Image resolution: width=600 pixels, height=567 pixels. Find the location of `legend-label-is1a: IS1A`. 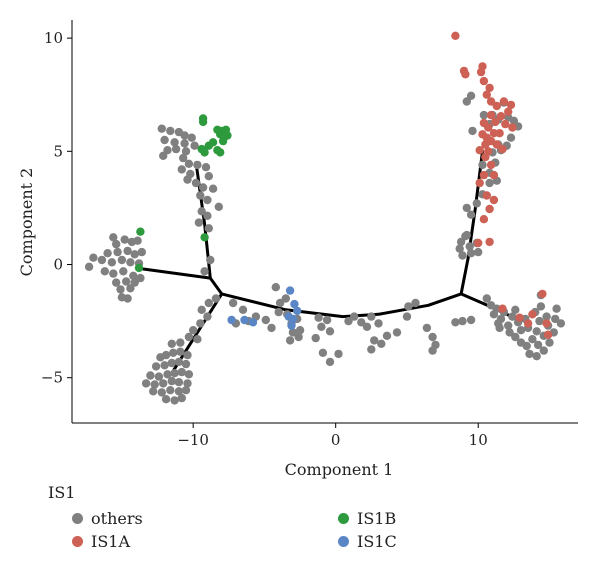

legend-label-is1a: IS1A is located at coordinates (111, 541).